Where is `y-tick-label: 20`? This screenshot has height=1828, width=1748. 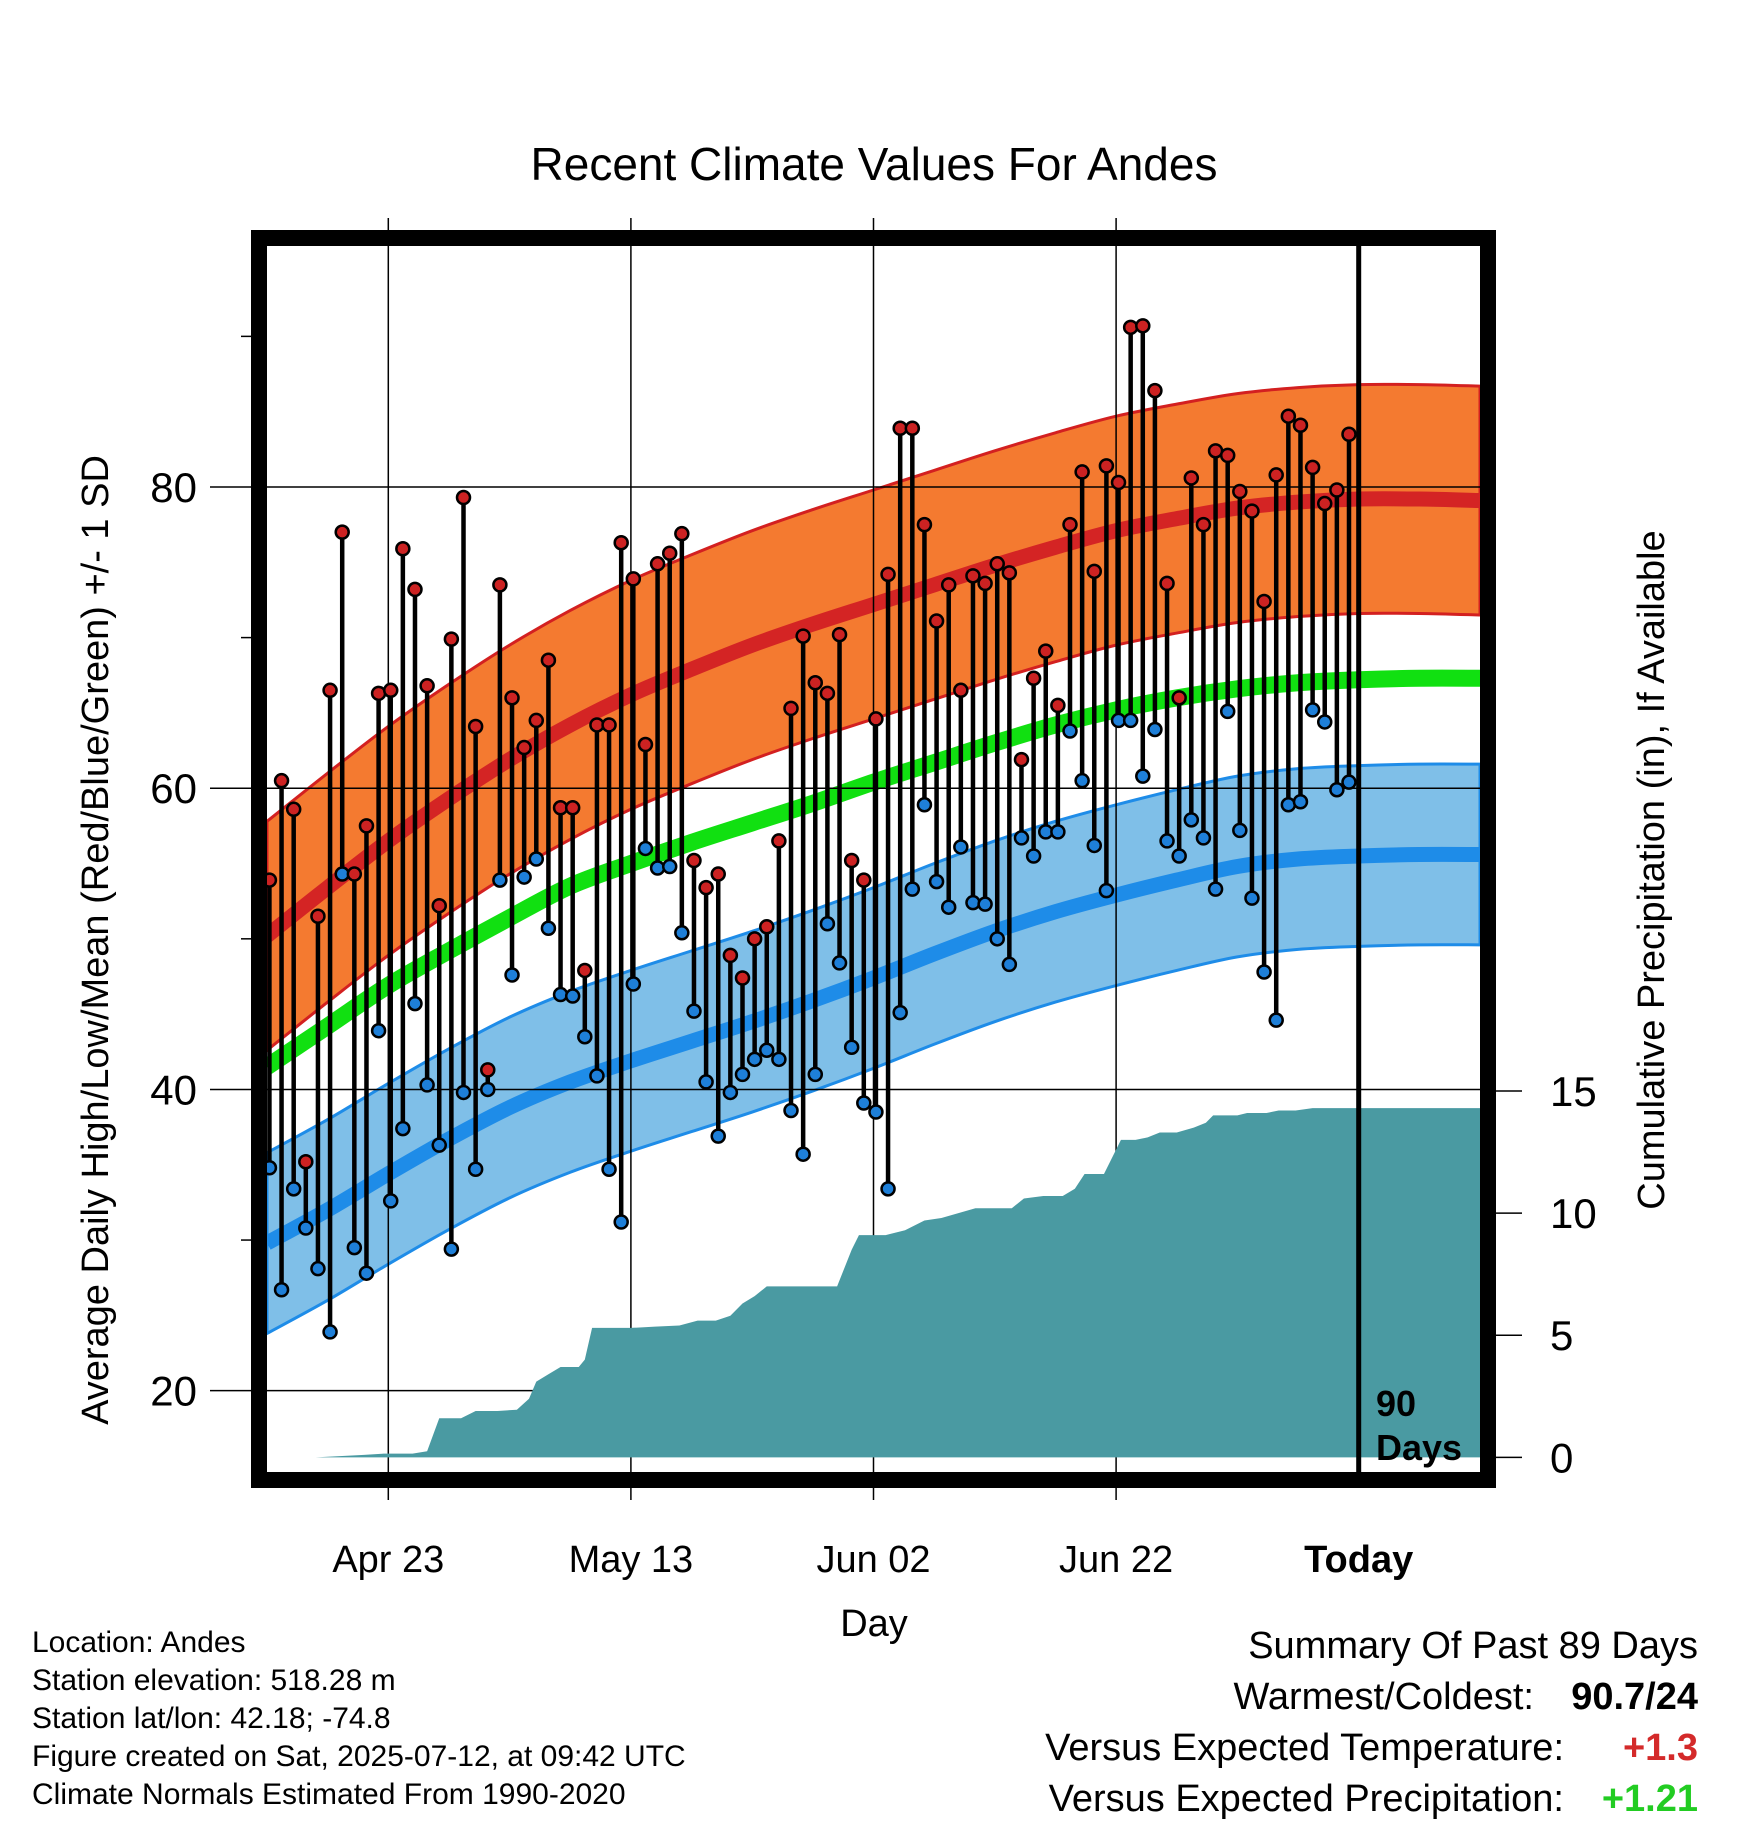
y-tick-label: 20 is located at coordinates (173, 1391).